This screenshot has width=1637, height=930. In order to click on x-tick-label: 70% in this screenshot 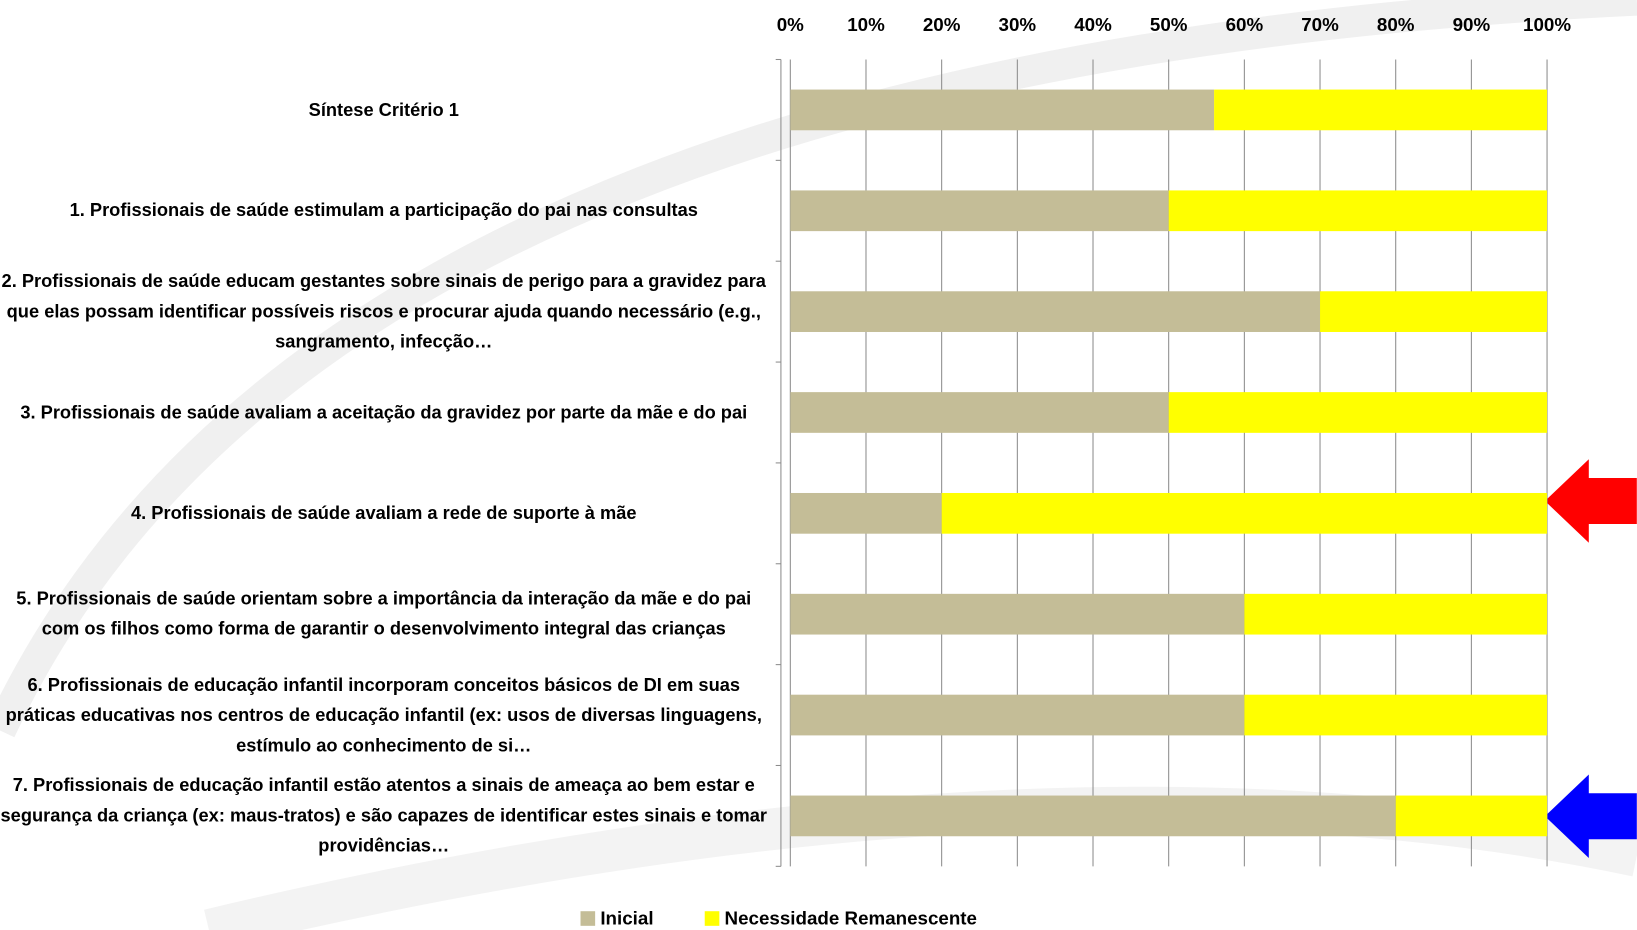, I will do `click(1320, 24)`.